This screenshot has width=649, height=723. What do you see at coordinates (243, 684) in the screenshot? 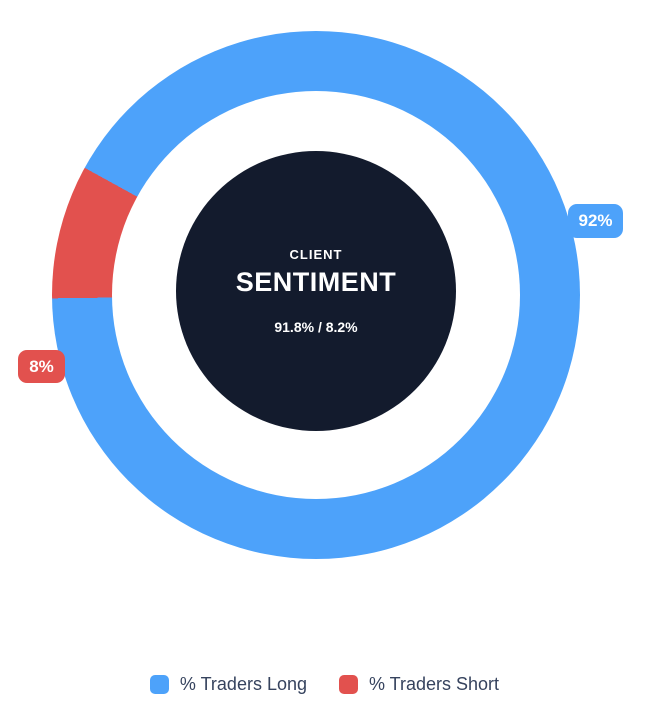
I see `legend-label-traders-long: % Traders Long` at bounding box center [243, 684].